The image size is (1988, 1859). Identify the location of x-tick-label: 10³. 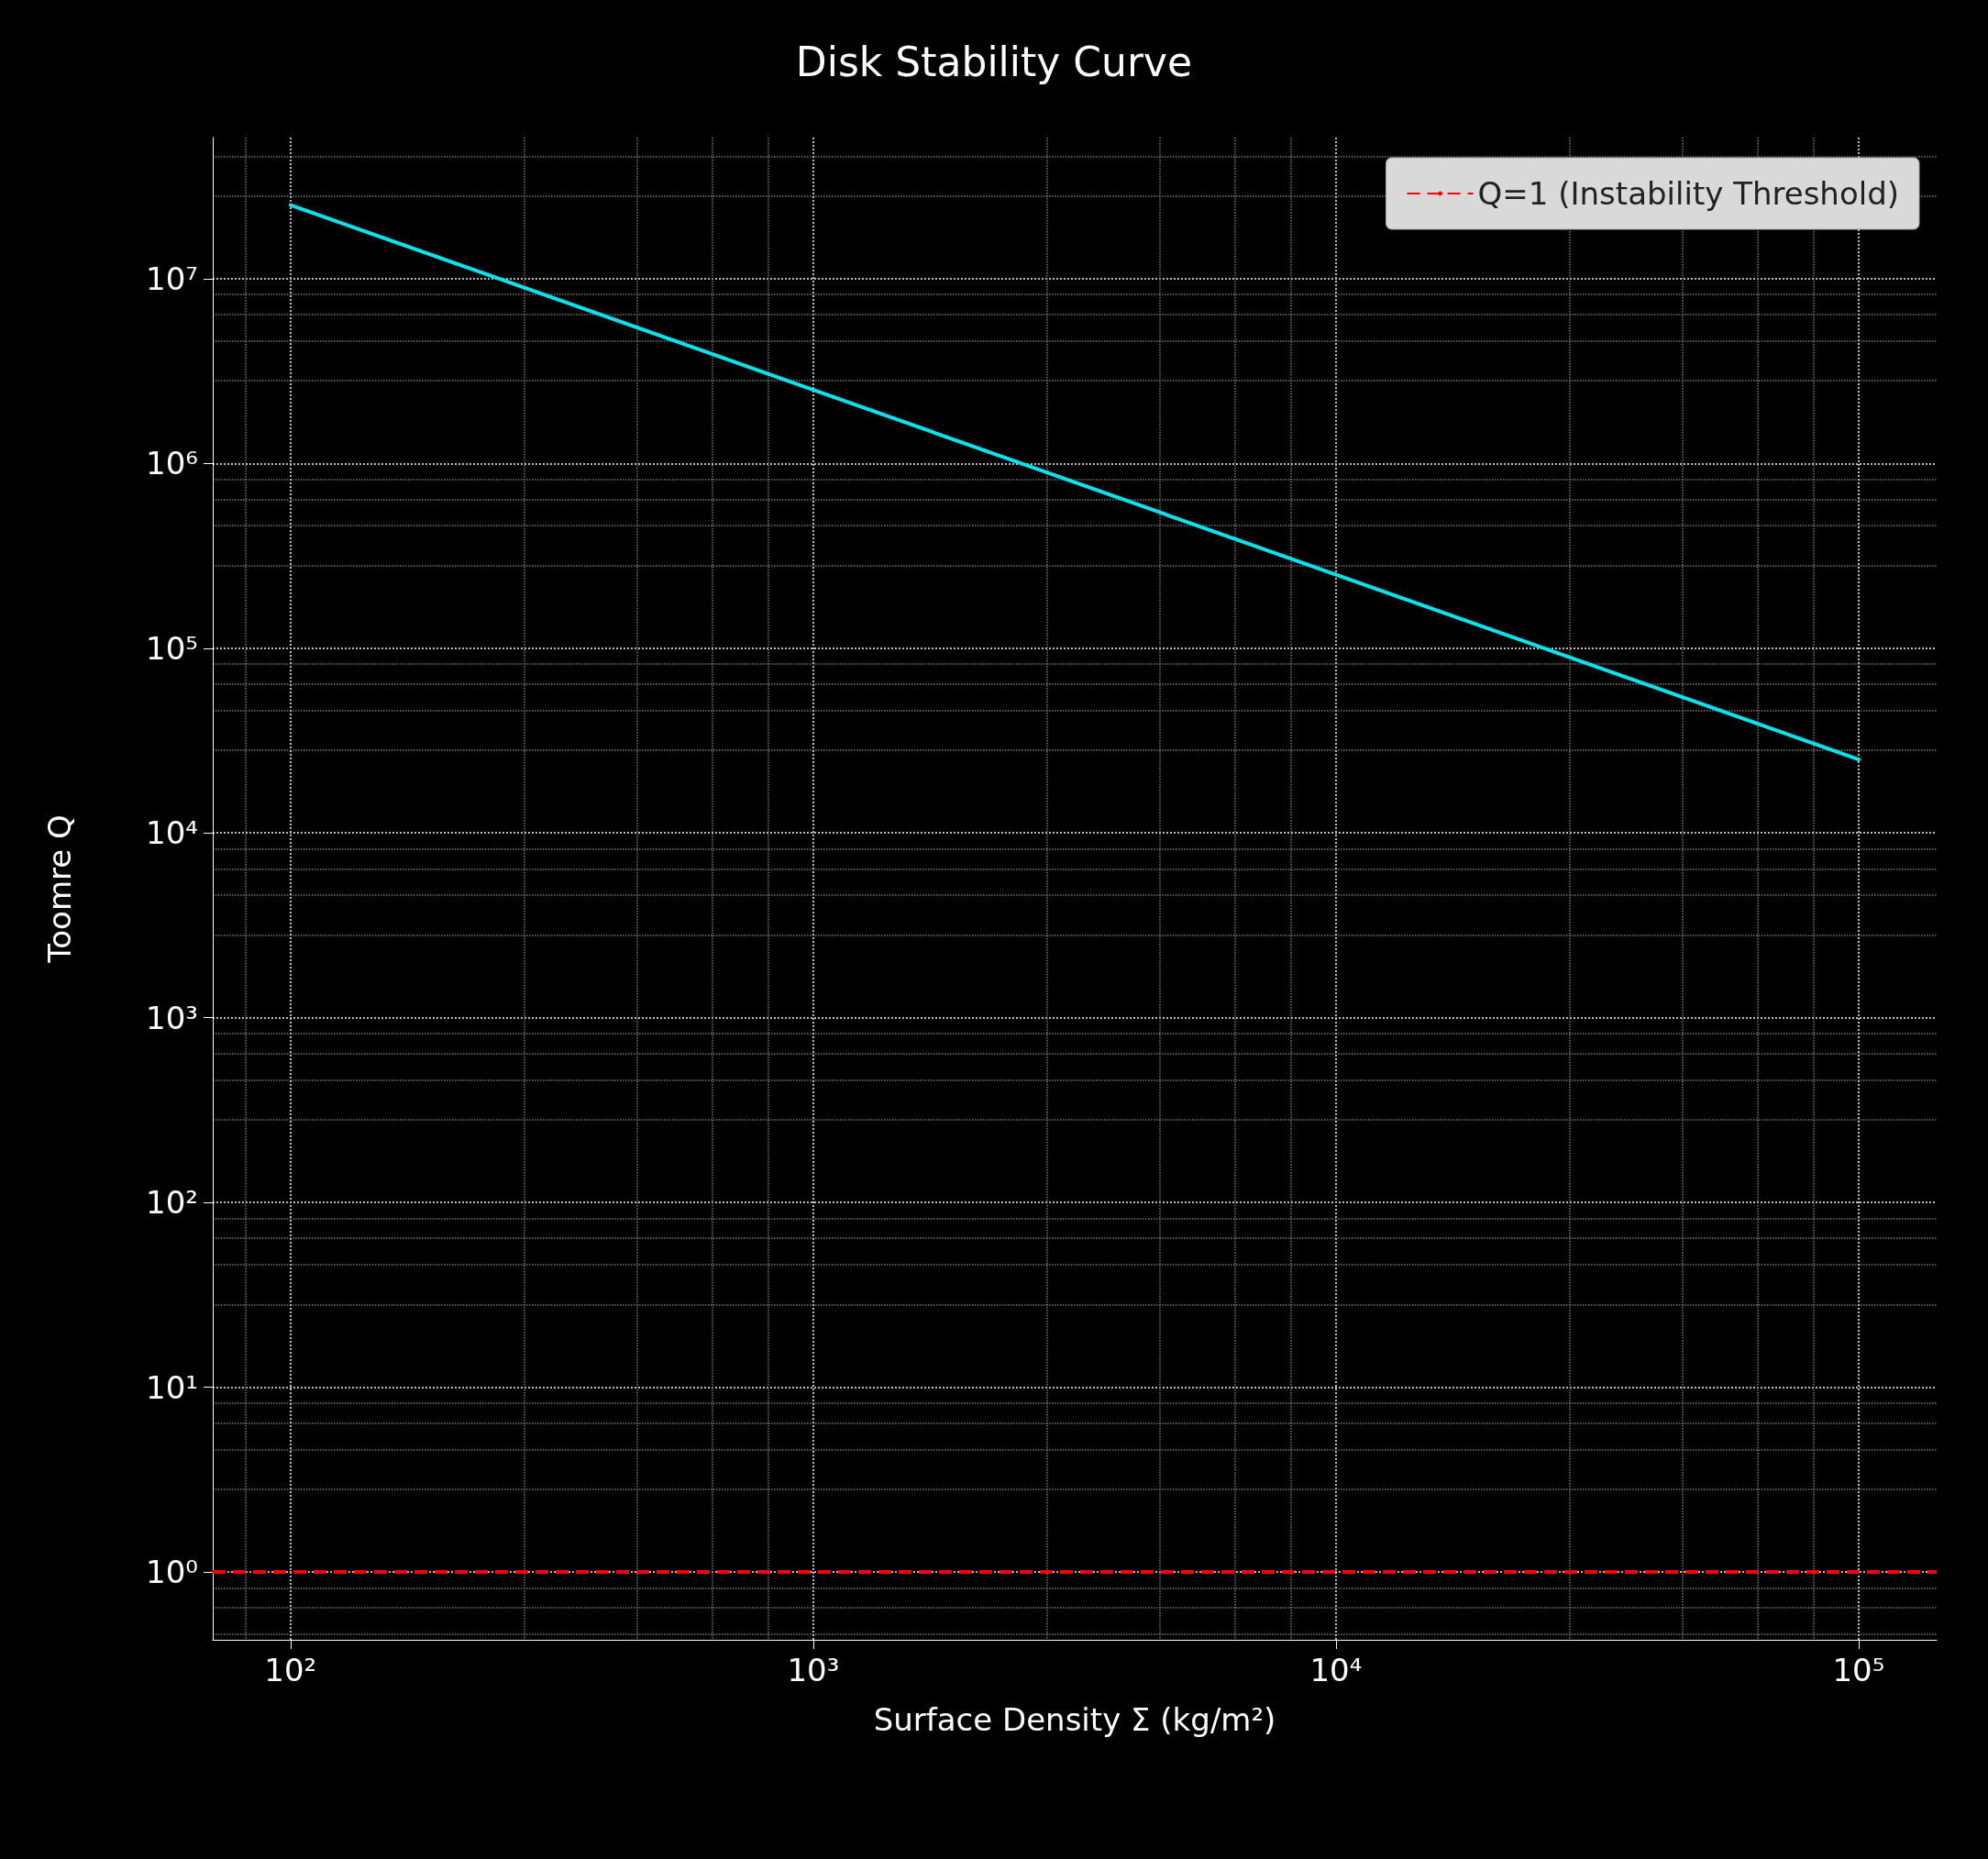
(813, 1670).